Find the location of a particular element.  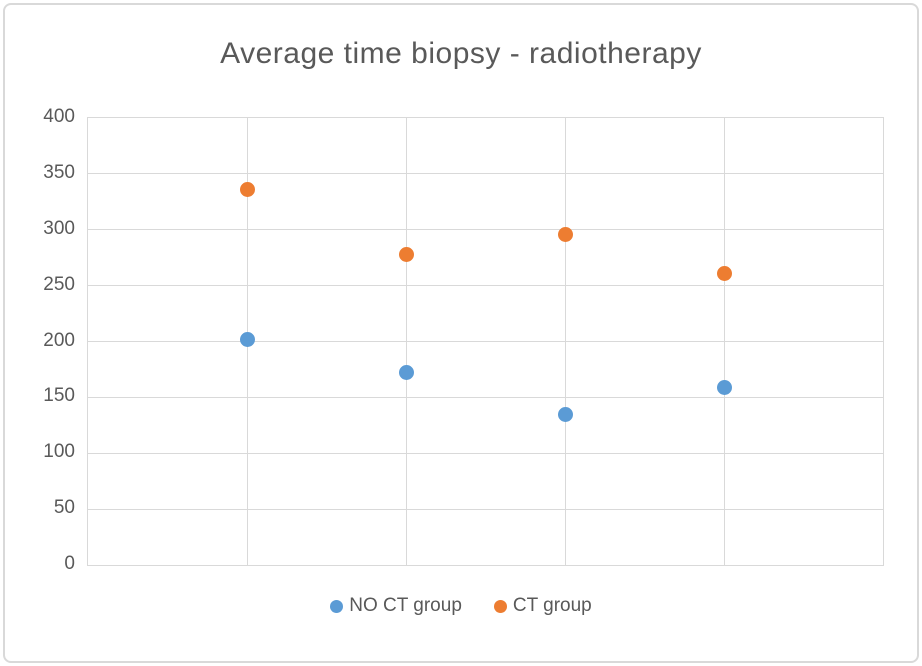

legend-label: CT group is located at coordinates (552, 605).